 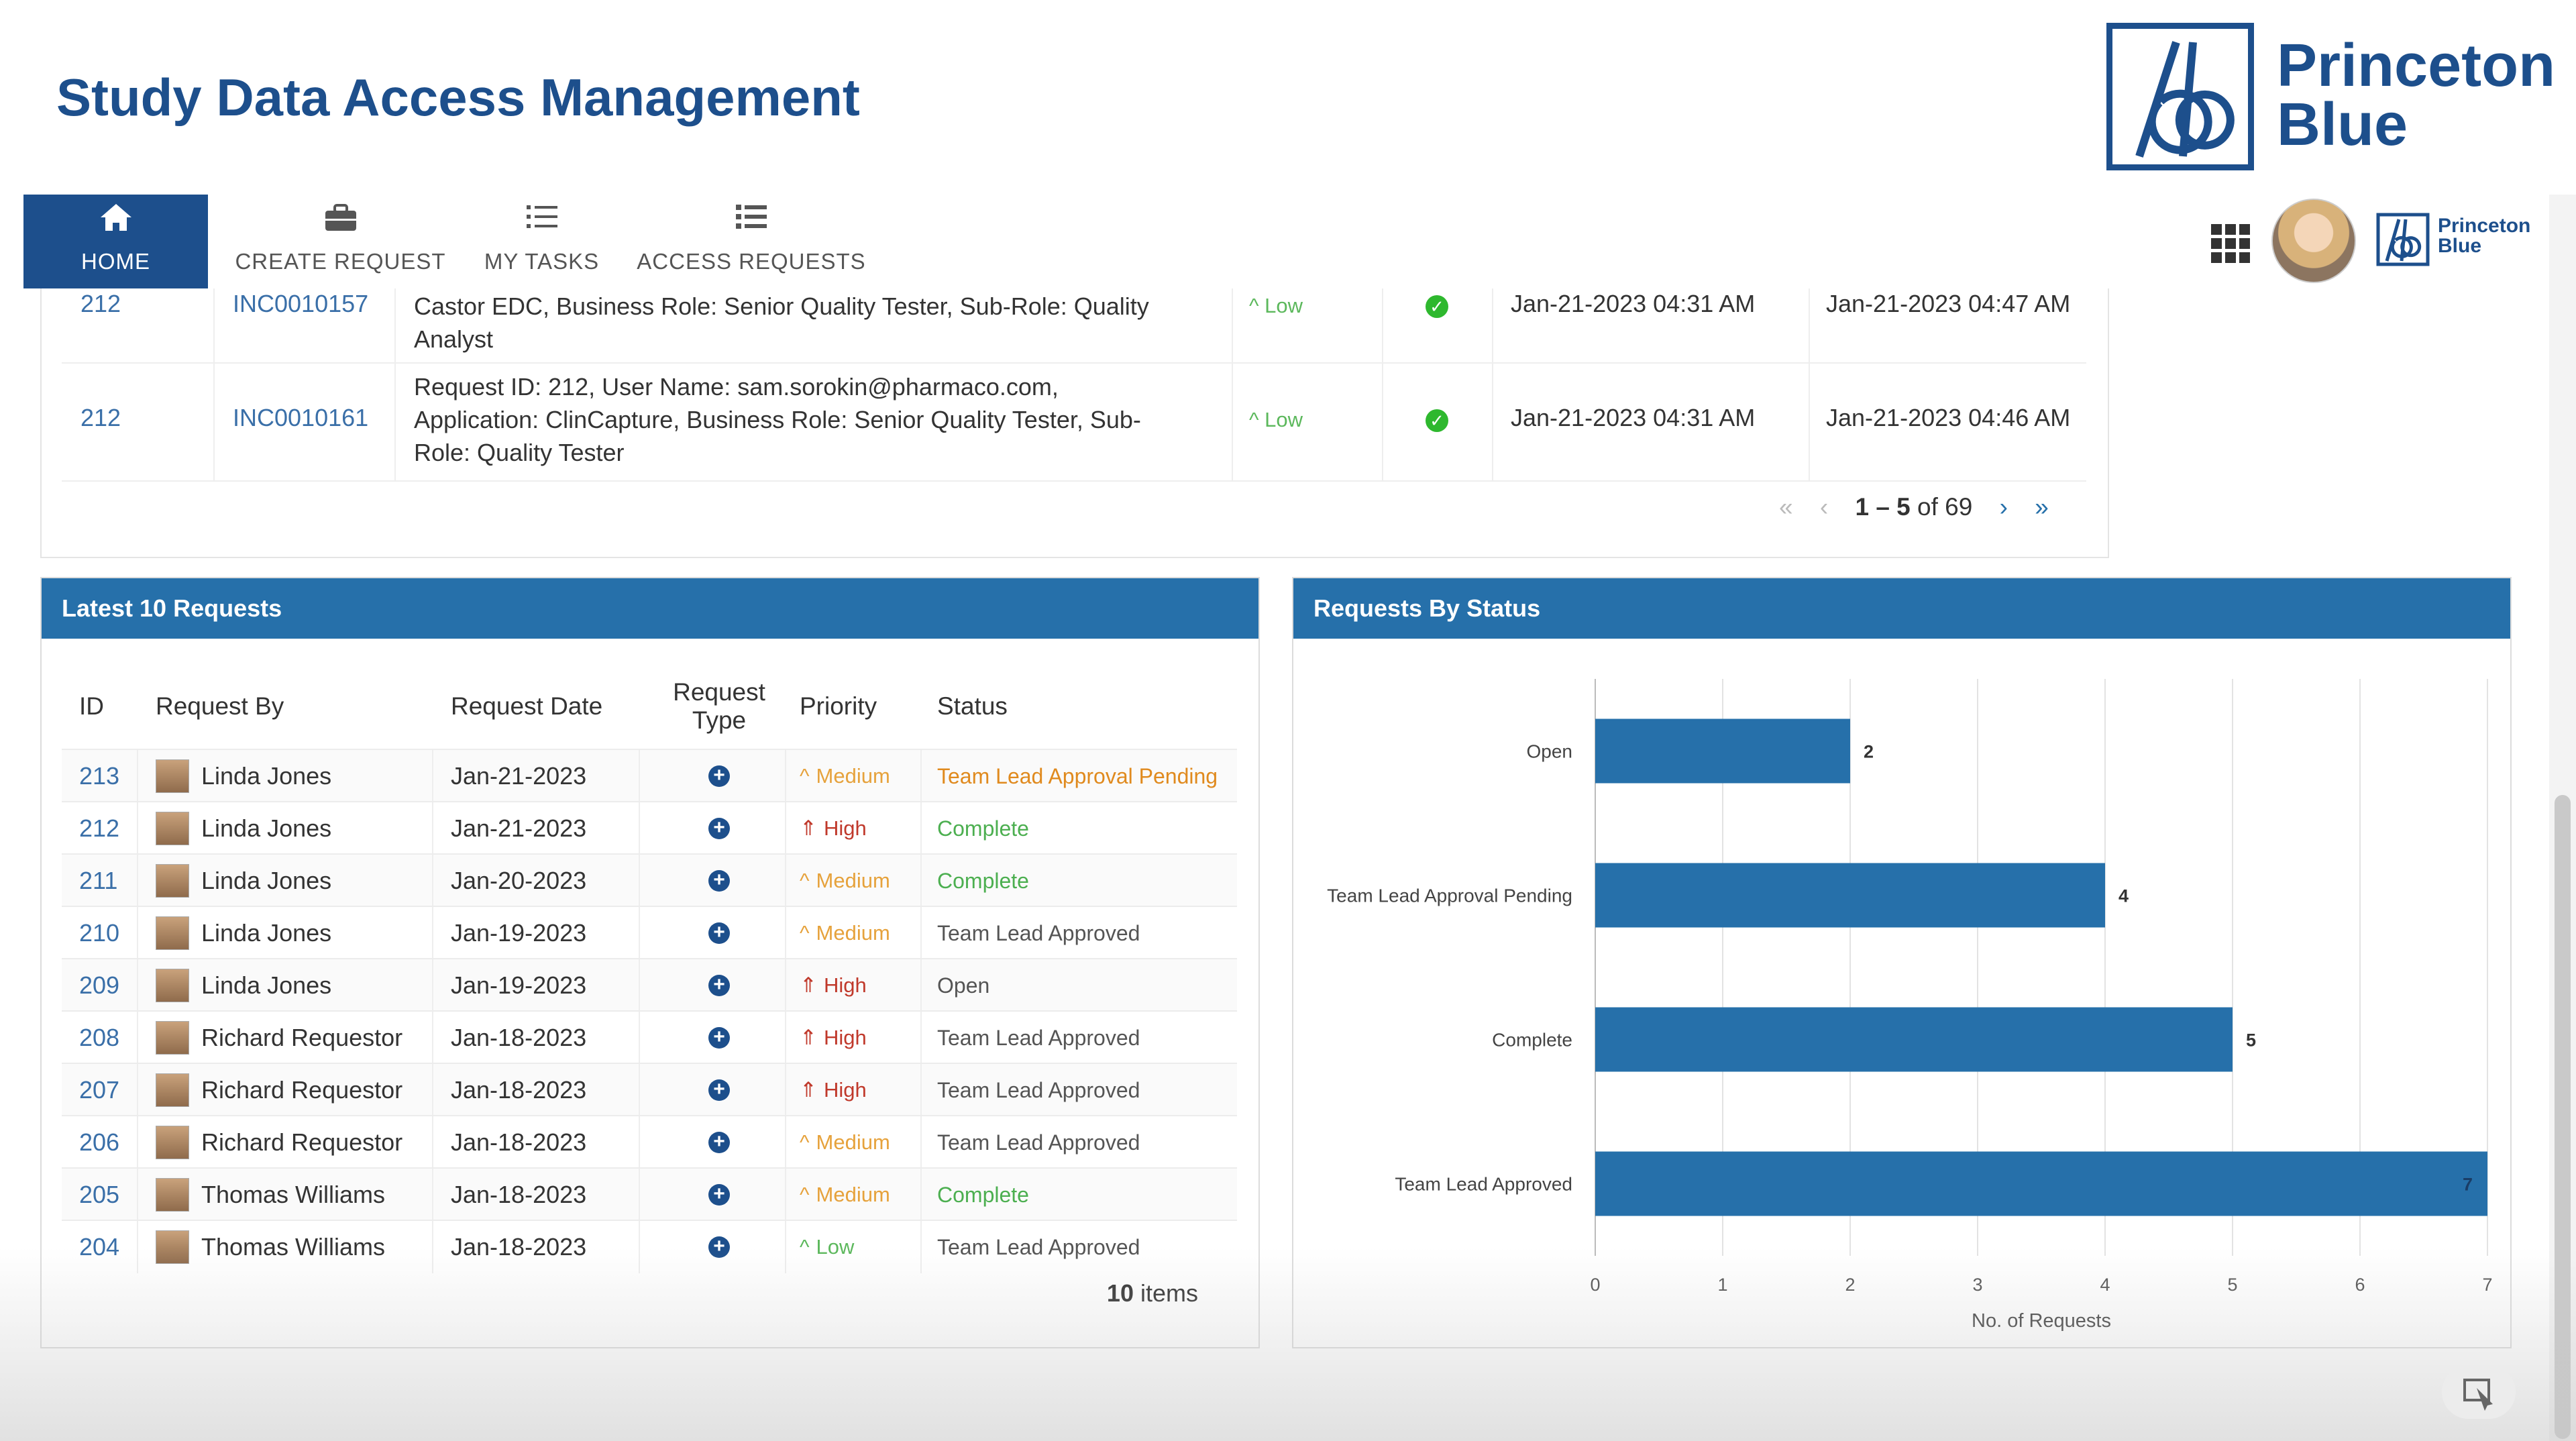 What do you see at coordinates (99, 1142) in the screenshot?
I see `request-id: 206` at bounding box center [99, 1142].